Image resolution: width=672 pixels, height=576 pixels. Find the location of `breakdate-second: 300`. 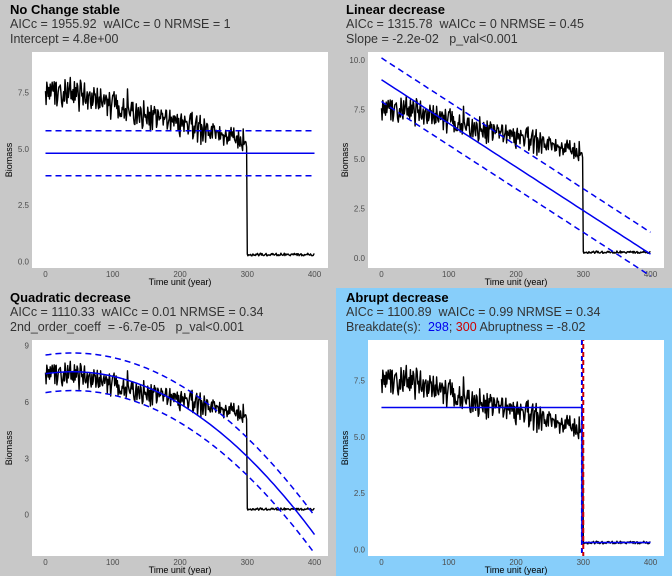

breakdate-second: 300 is located at coordinates (466, 327).